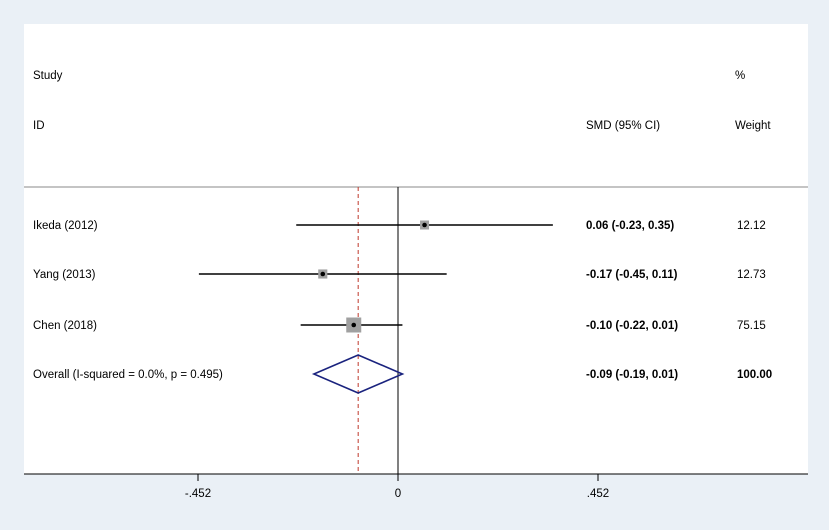  I want to click on study-ci-text: -0.10 (-0.22, 0.01), so click(632, 326).